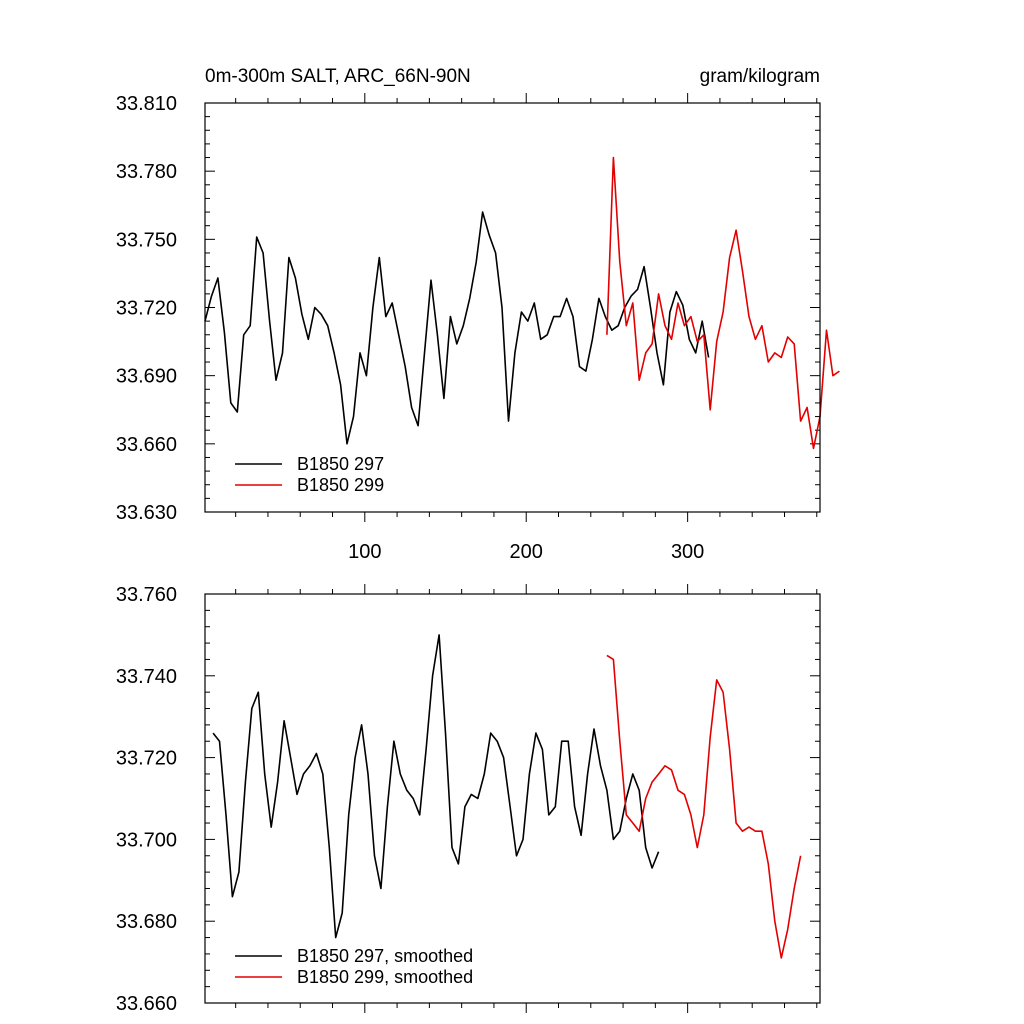  I want to click on y-tick-label: 33.700, so click(146, 840).